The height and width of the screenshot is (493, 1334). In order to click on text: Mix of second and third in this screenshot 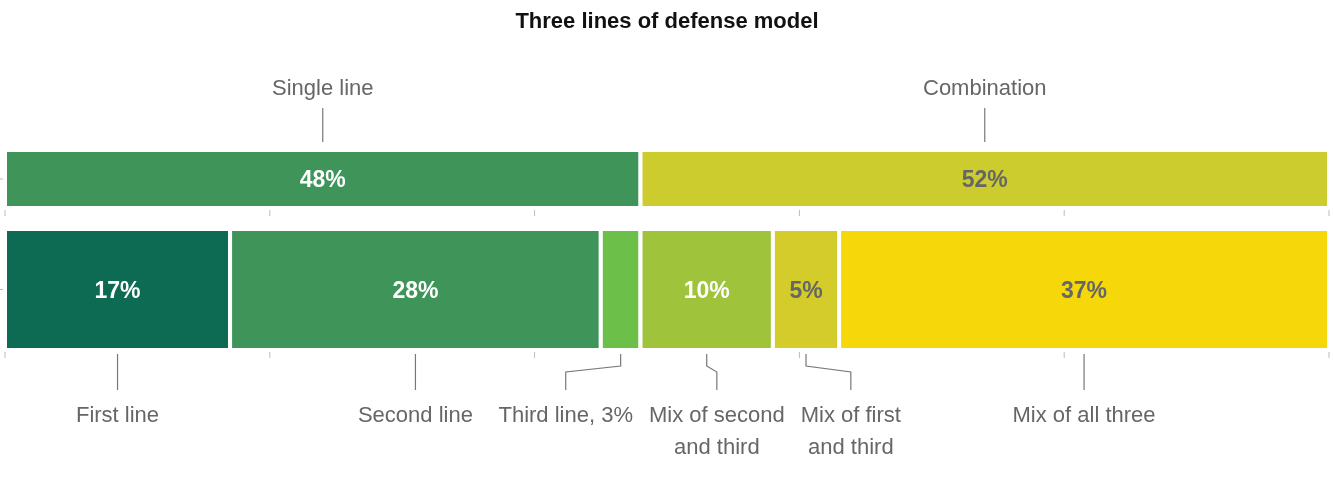, I will do `click(716, 430)`.